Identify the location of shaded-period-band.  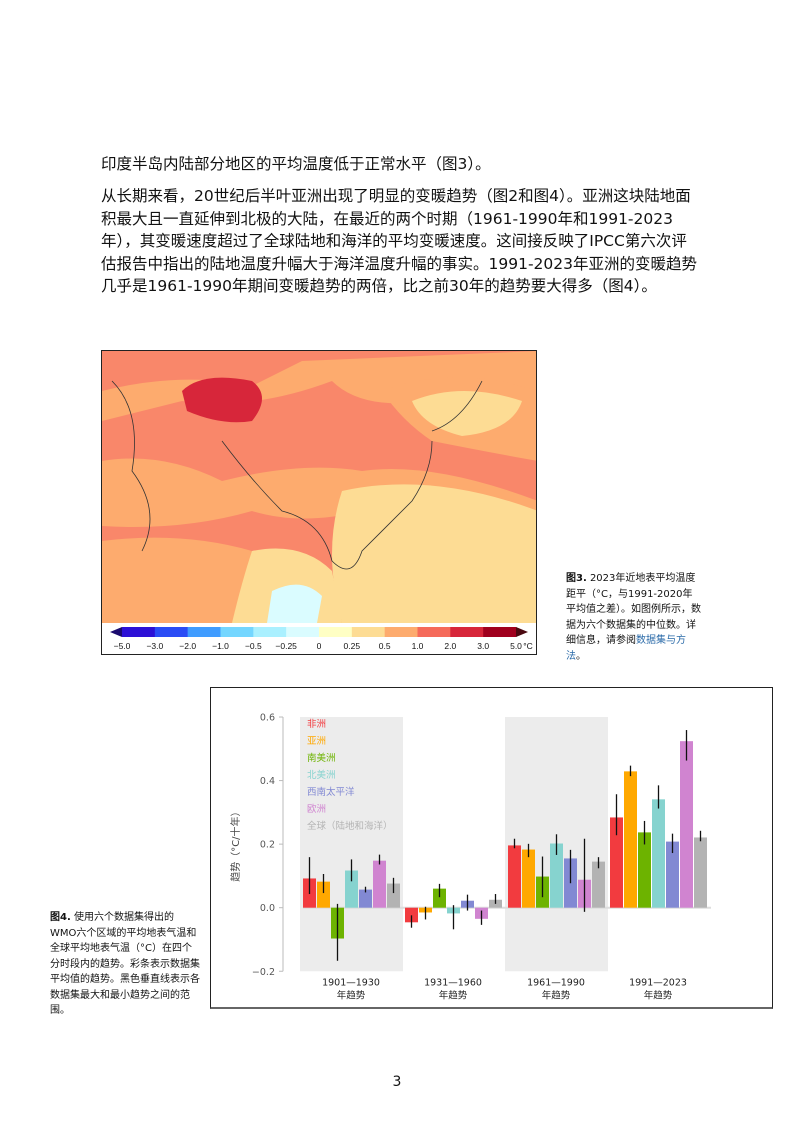
(351, 844).